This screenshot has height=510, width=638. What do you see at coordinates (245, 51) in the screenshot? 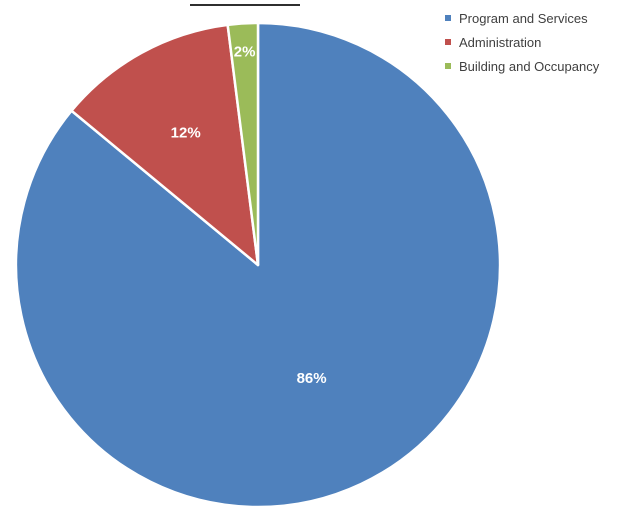
I see `data-label-building-and-occupancy: 2%` at bounding box center [245, 51].